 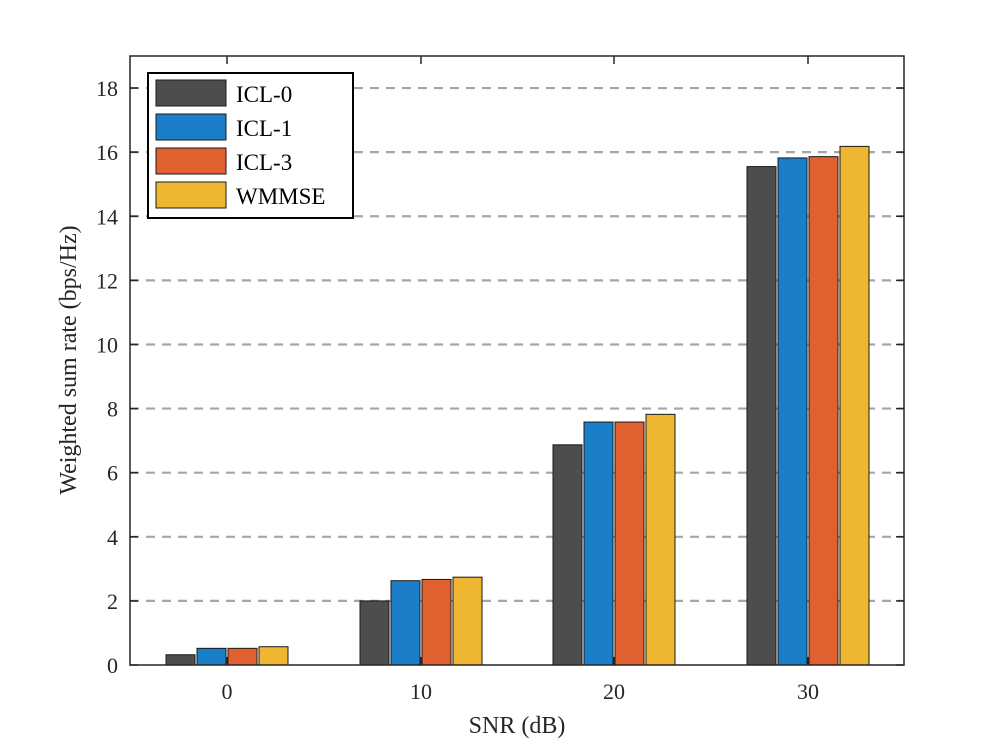 What do you see at coordinates (614, 691) in the screenshot?
I see `x-tick-label: 20` at bounding box center [614, 691].